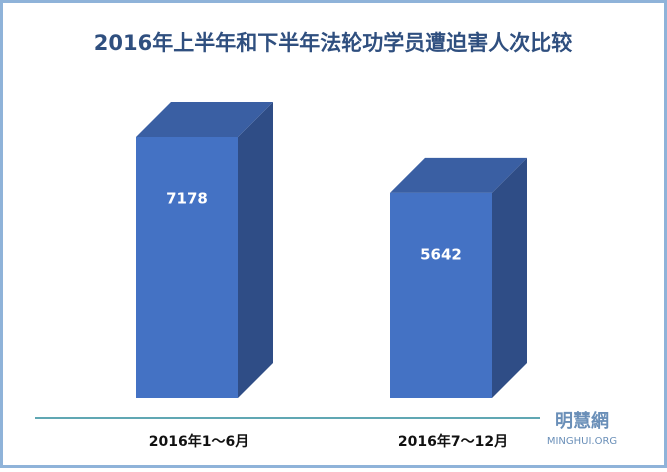 This screenshot has width=667, height=472. Describe the element at coordinates (453, 441) in the screenshot. I see `x-tick-label: 2016年7～12月` at that location.